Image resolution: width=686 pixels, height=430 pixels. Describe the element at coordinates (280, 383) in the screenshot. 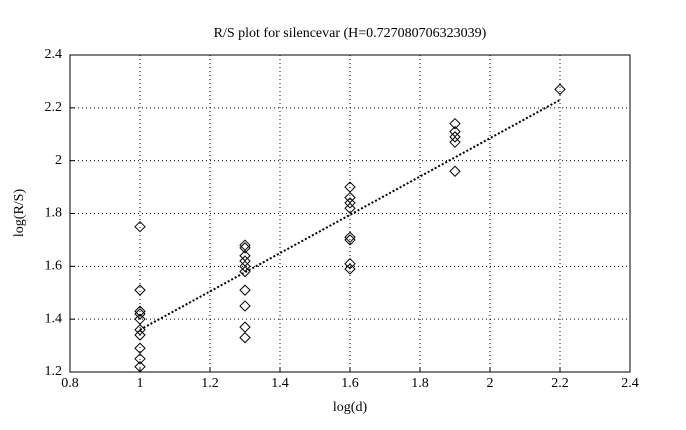

I see `x-tick-label: 1.4` at that location.